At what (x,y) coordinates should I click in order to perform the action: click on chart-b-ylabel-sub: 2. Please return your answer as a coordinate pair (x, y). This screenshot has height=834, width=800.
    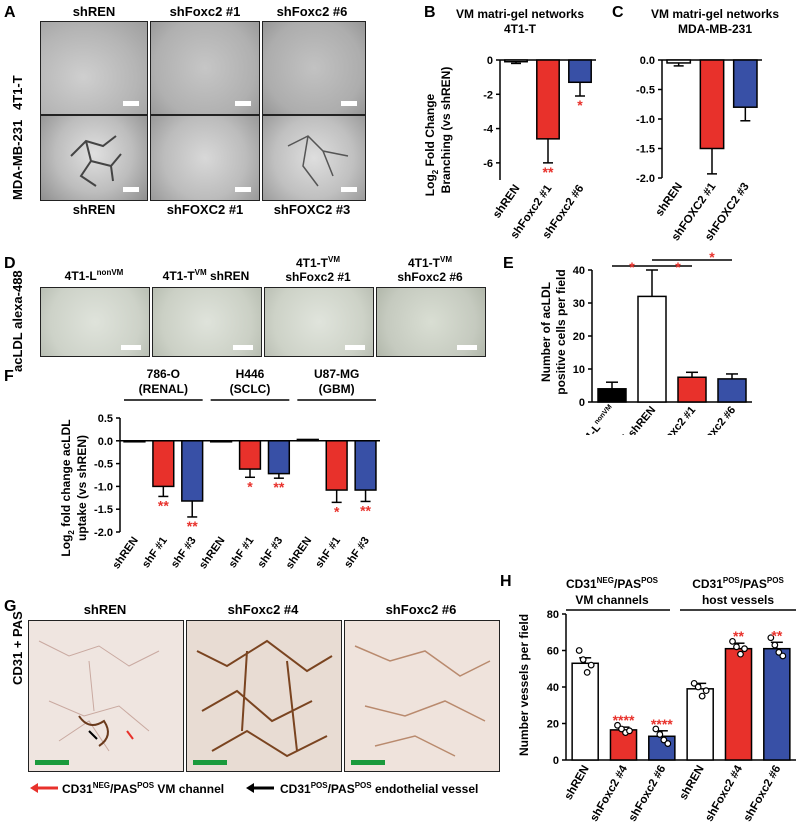
    Looking at the image, I should click on (435, 171).